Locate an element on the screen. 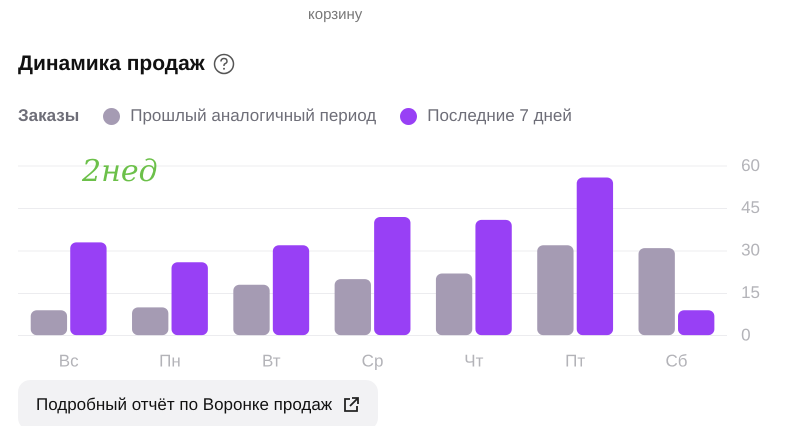 The width and height of the screenshot is (800, 434). x-tick-label: Чт is located at coordinates (474, 360).